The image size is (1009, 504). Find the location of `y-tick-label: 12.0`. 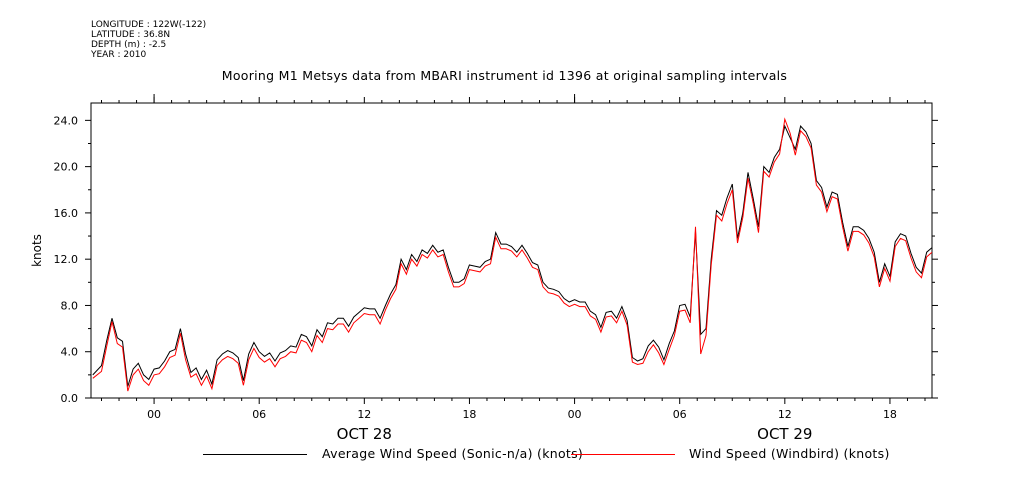

y-tick-label: 12.0 is located at coordinates (66, 259).